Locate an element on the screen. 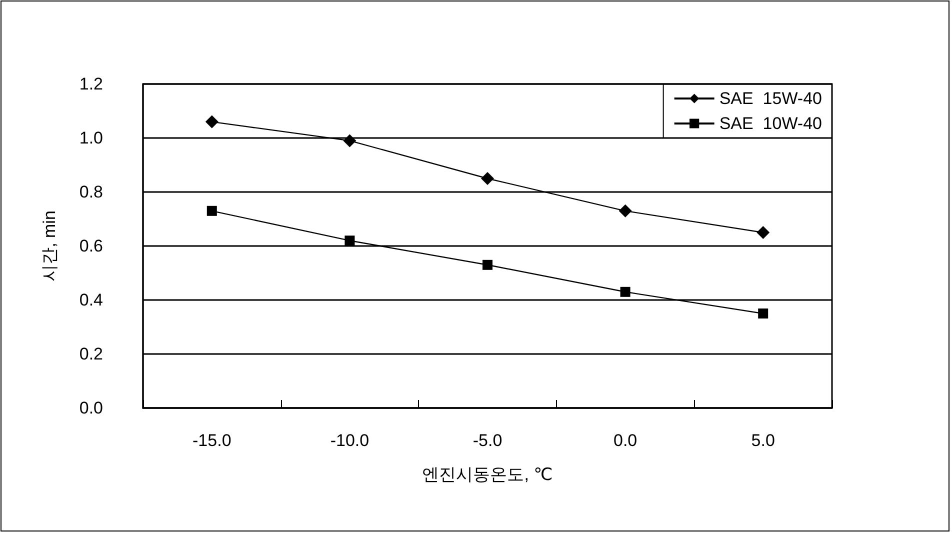 This screenshot has height=533, width=952. x-axis-title: 엔진시동온도, ℃ is located at coordinates (487, 474).